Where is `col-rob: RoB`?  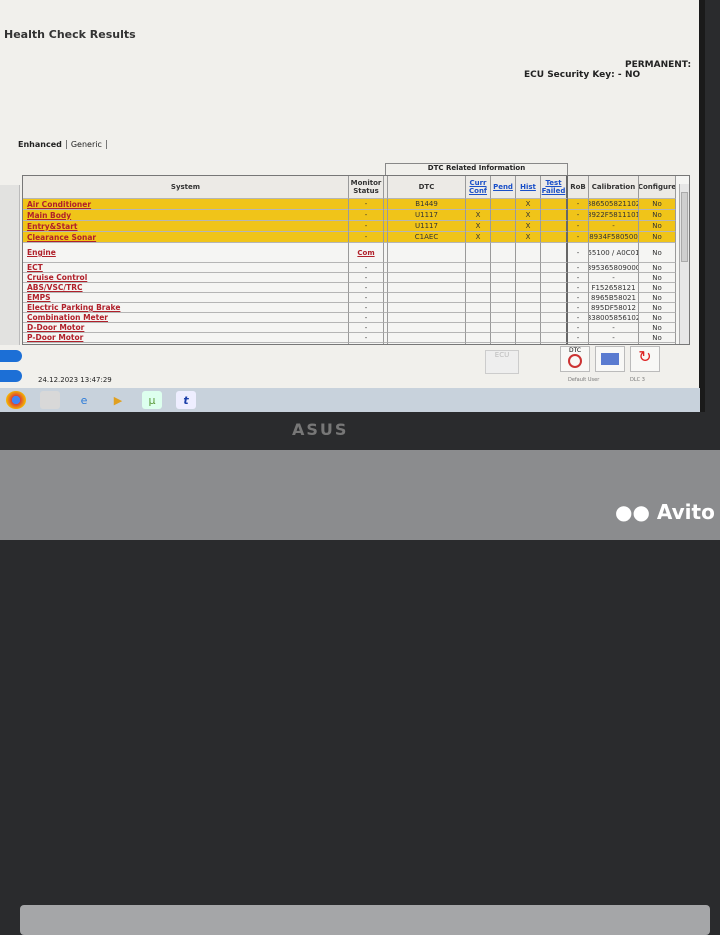
col-rob: RoB is located at coordinates (578, 187).